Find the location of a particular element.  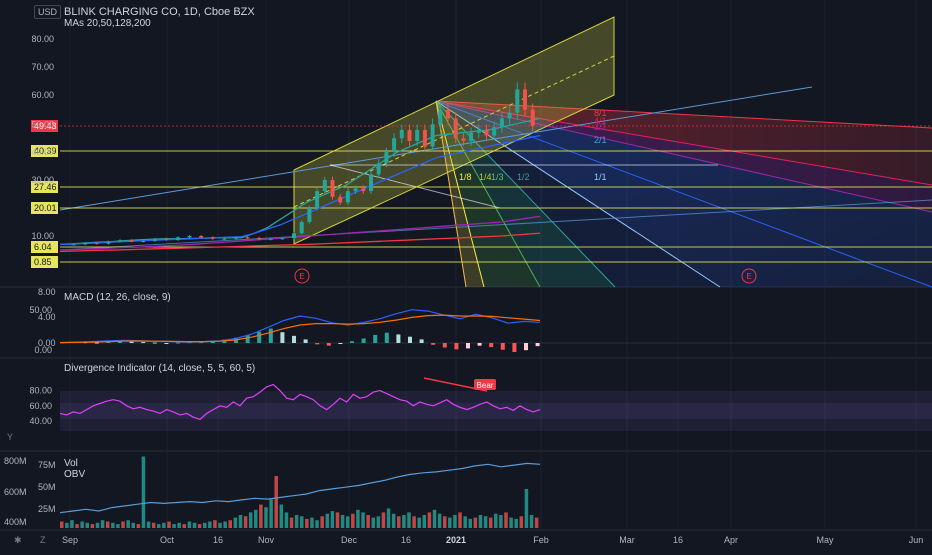

volume-pane: 800M 600M 400M 75M 50M 25M is located at coordinates (272, 492).